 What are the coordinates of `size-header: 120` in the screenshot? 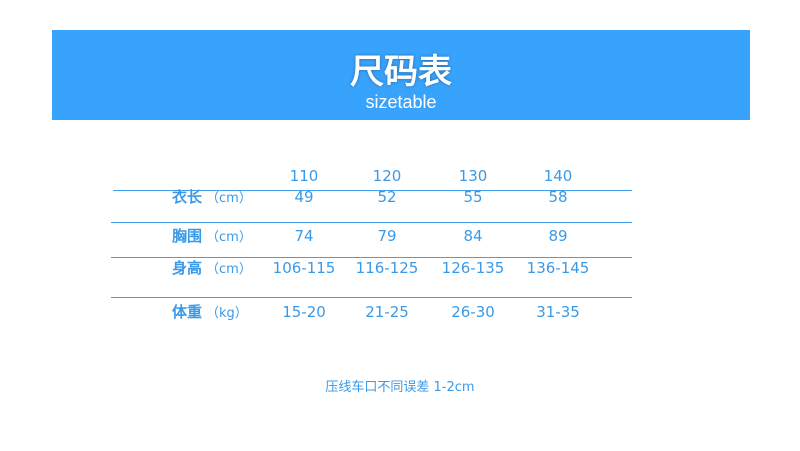 It's located at (387, 176).